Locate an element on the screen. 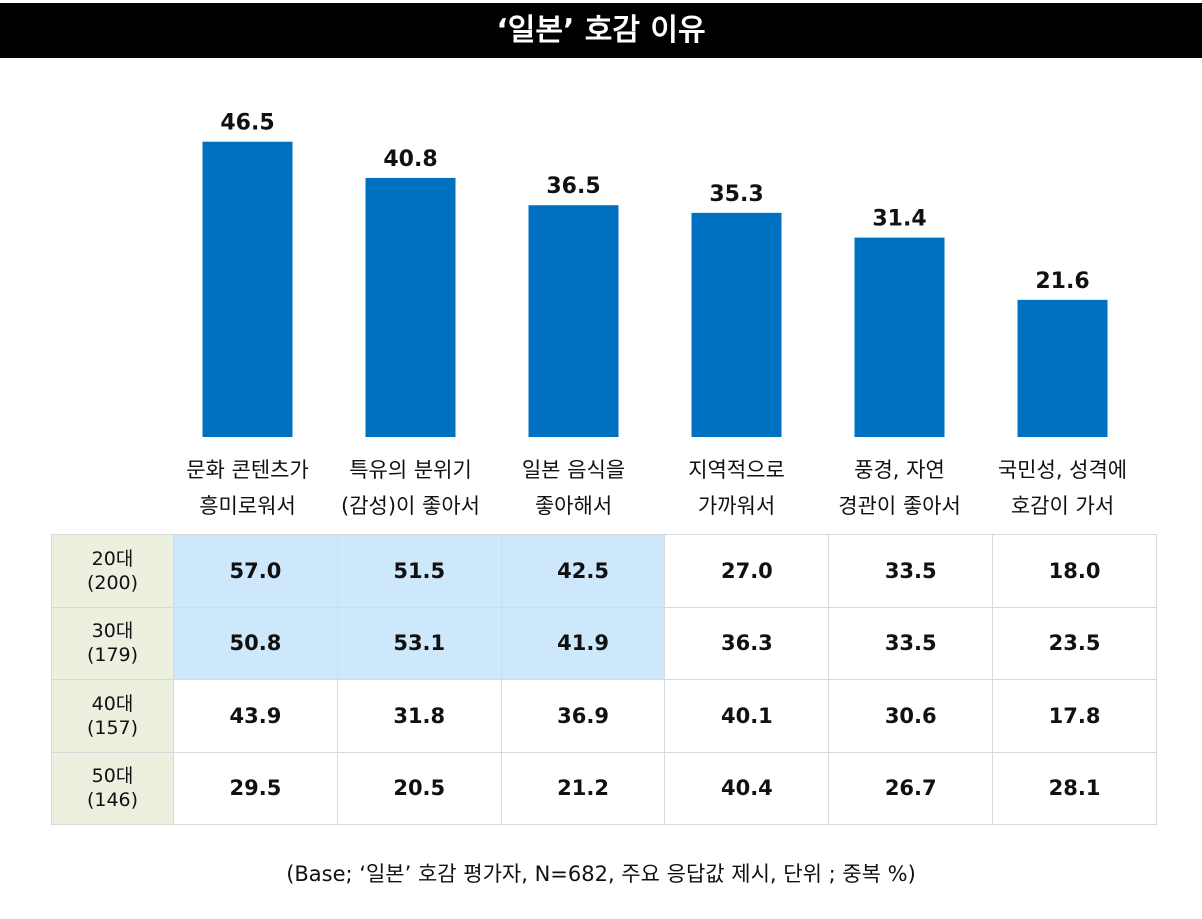  table-cell: 27.0 is located at coordinates (747, 571).